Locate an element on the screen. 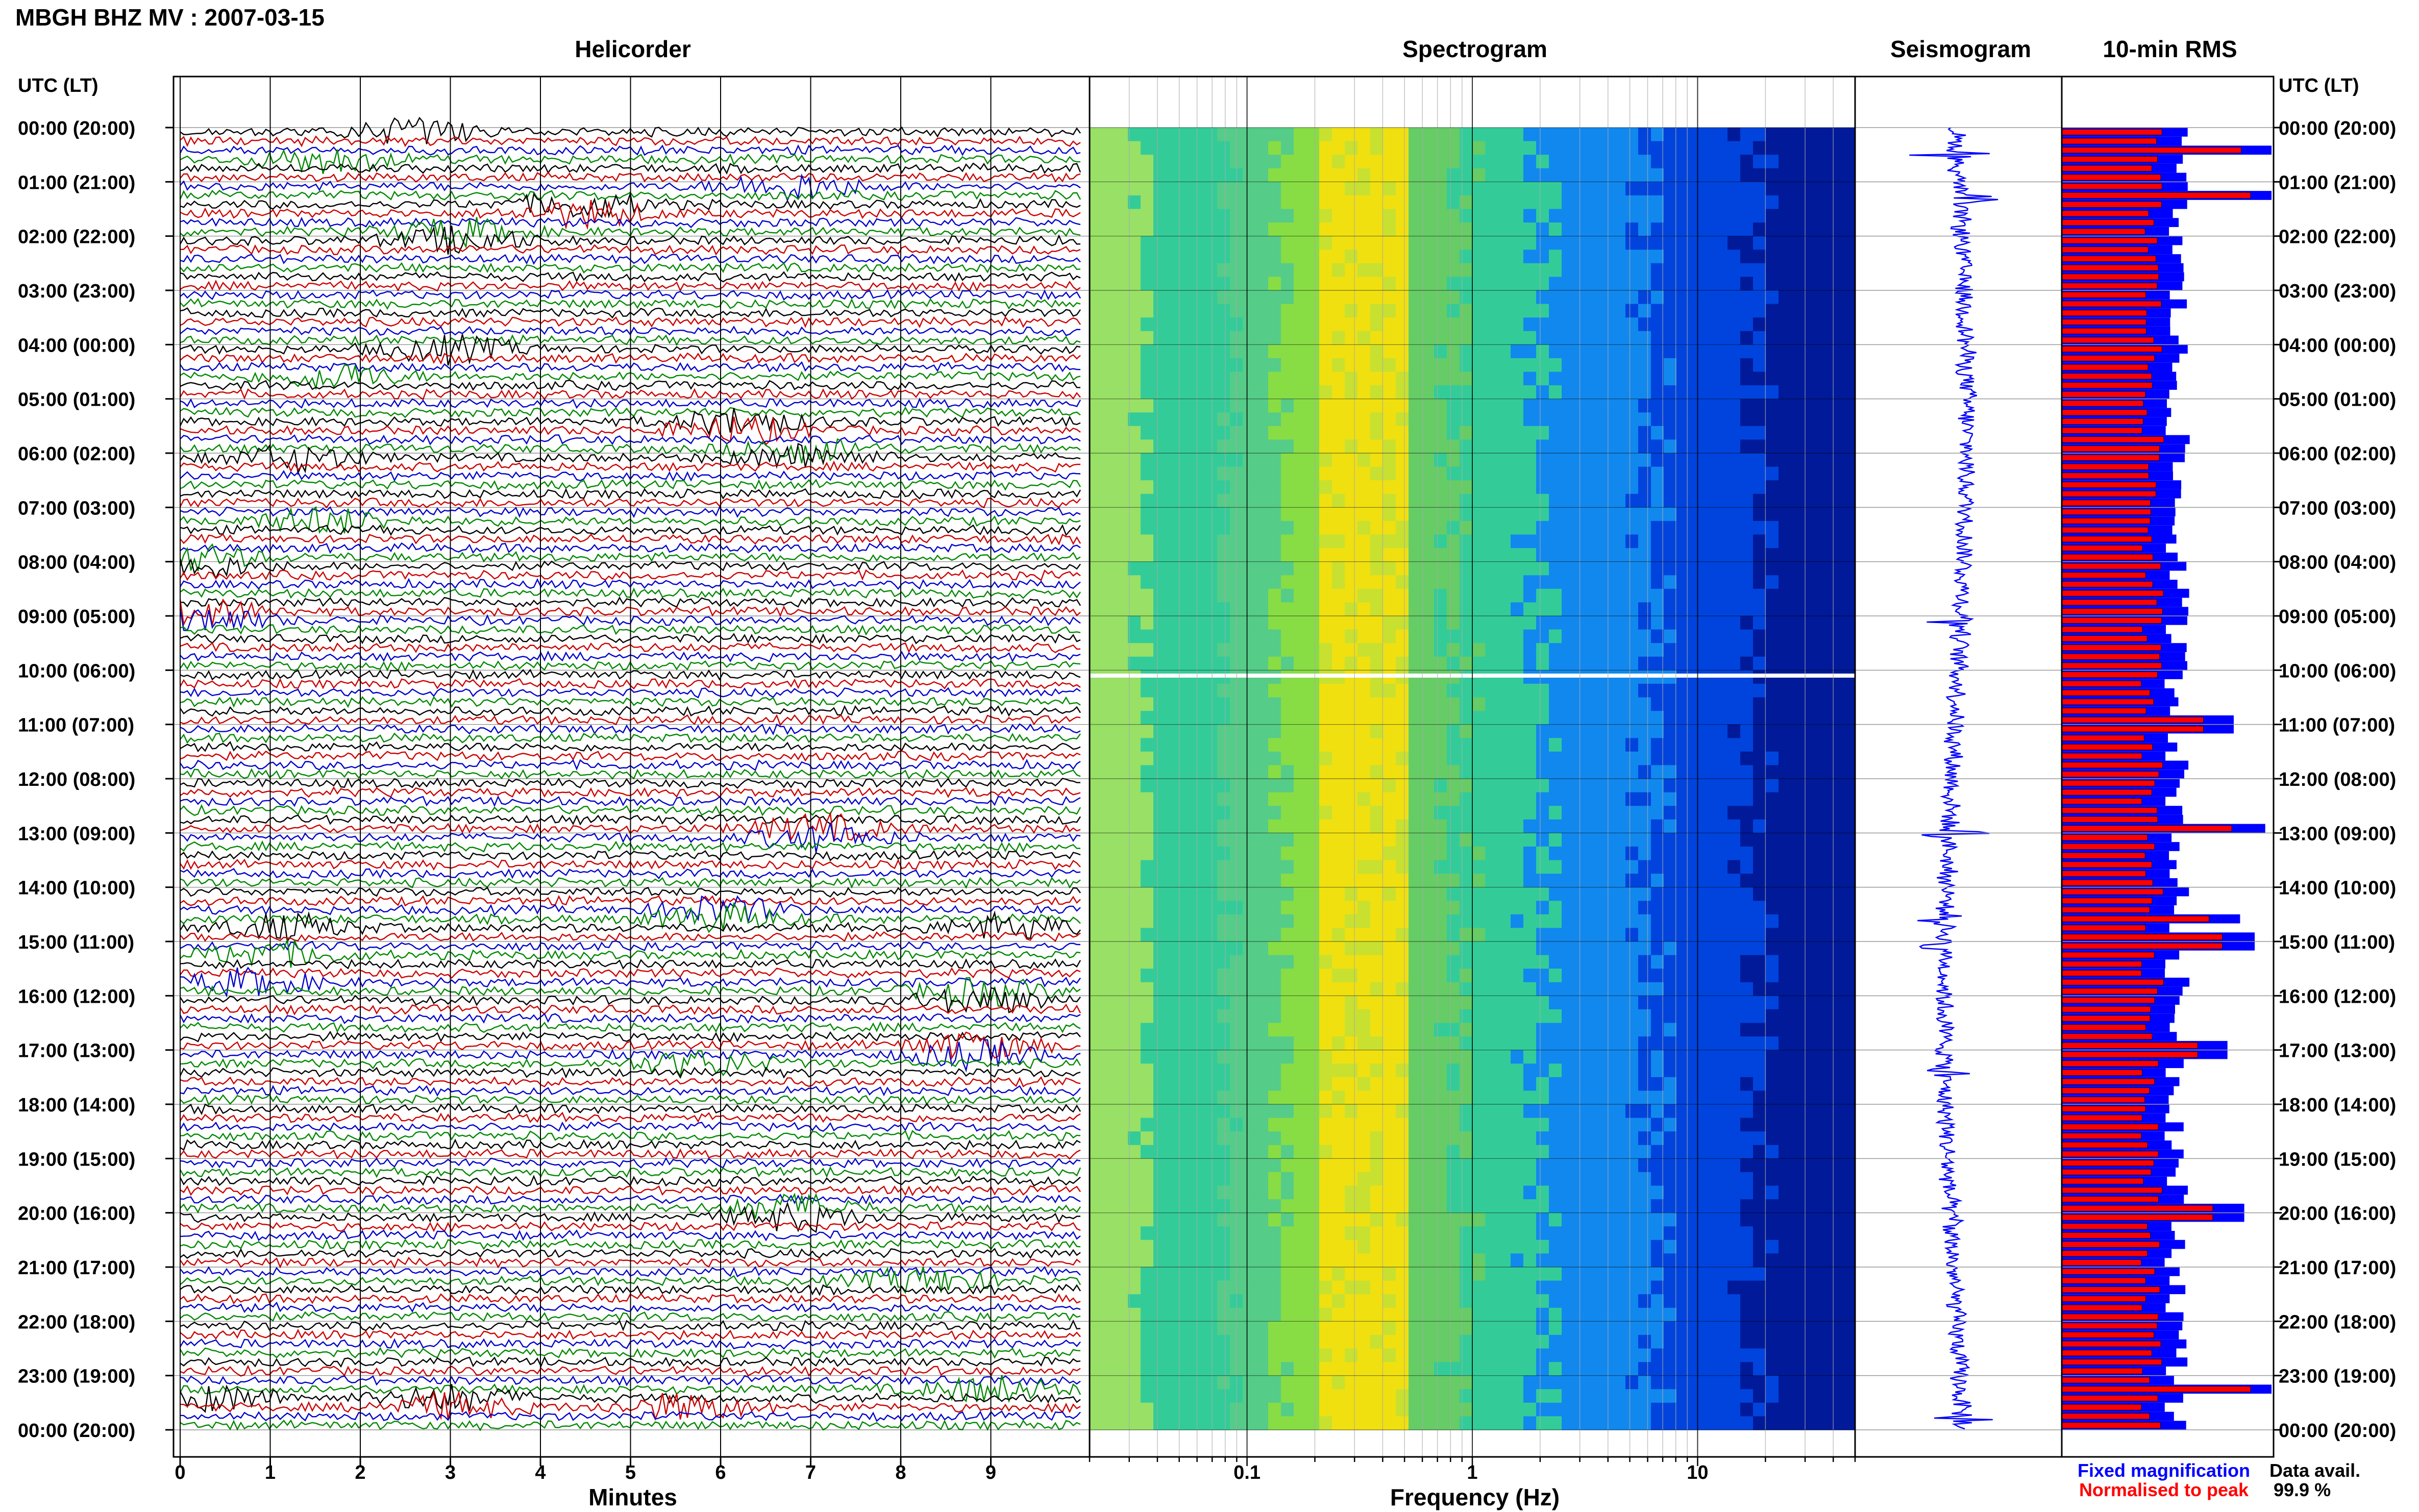 Image resolution: width=2419 pixels, height=1512 pixels. x-tick-label: 8 is located at coordinates (900, 1472).